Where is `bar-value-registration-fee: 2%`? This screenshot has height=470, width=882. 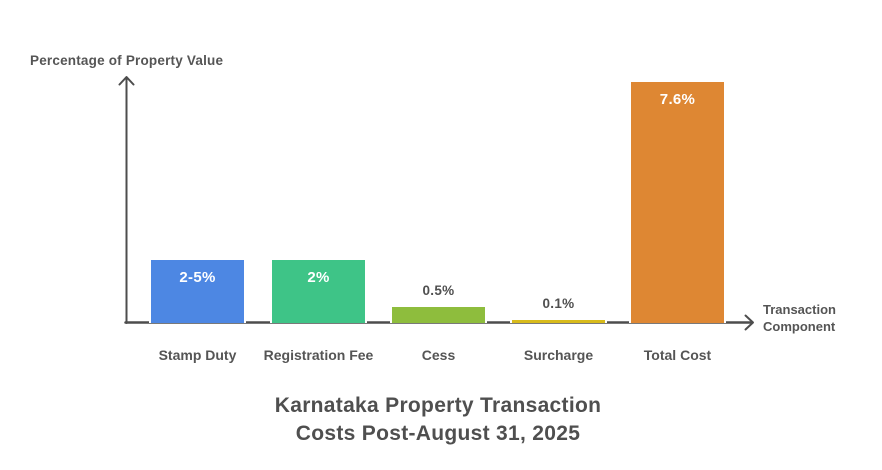 bar-value-registration-fee: 2% is located at coordinates (318, 277).